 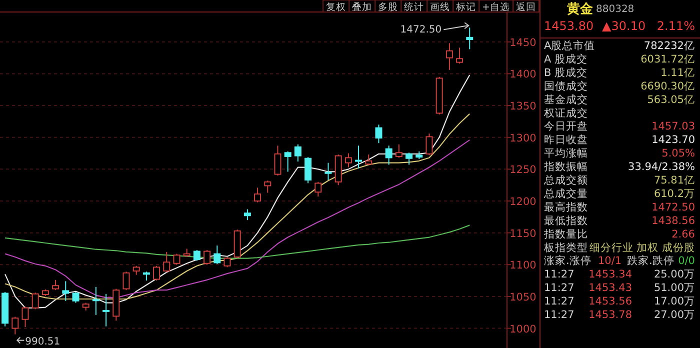 What do you see at coordinates (568, 261) in the screenshot?
I see `category-label: 涨家.涨停` at bounding box center [568, 261].